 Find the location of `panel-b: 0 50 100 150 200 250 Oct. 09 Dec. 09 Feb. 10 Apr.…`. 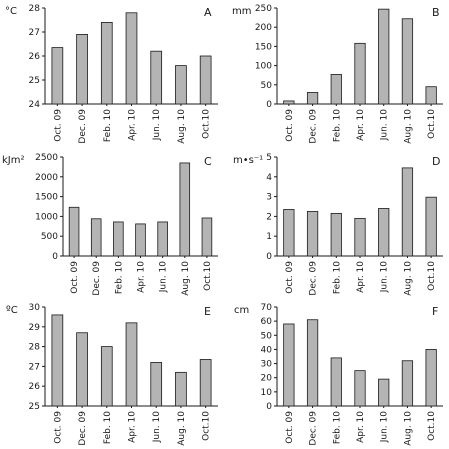

panel-b: 0 50 100 150 200 250 Oct. 09 Dec. 09 Feb. 10 Apr.… is located at coordinates (337, 74).